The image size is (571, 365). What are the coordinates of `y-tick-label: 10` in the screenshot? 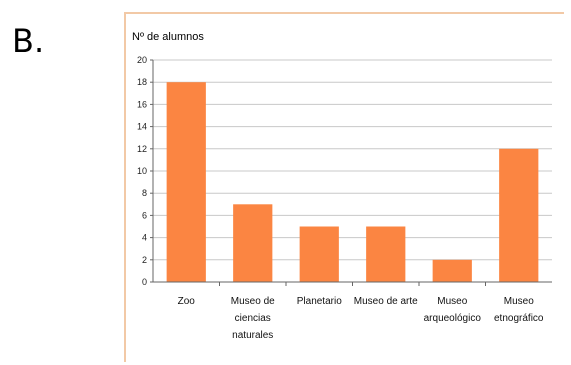 It's located at (142, 171).